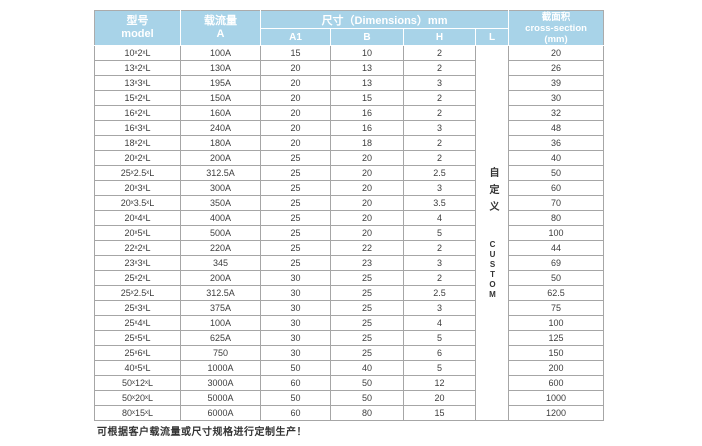 The image size is (702, 446). What do you see at coordinates (556, 413) in the screenshot?
I see `cross-section-cell: 1200` at bounding box center [556, 413].